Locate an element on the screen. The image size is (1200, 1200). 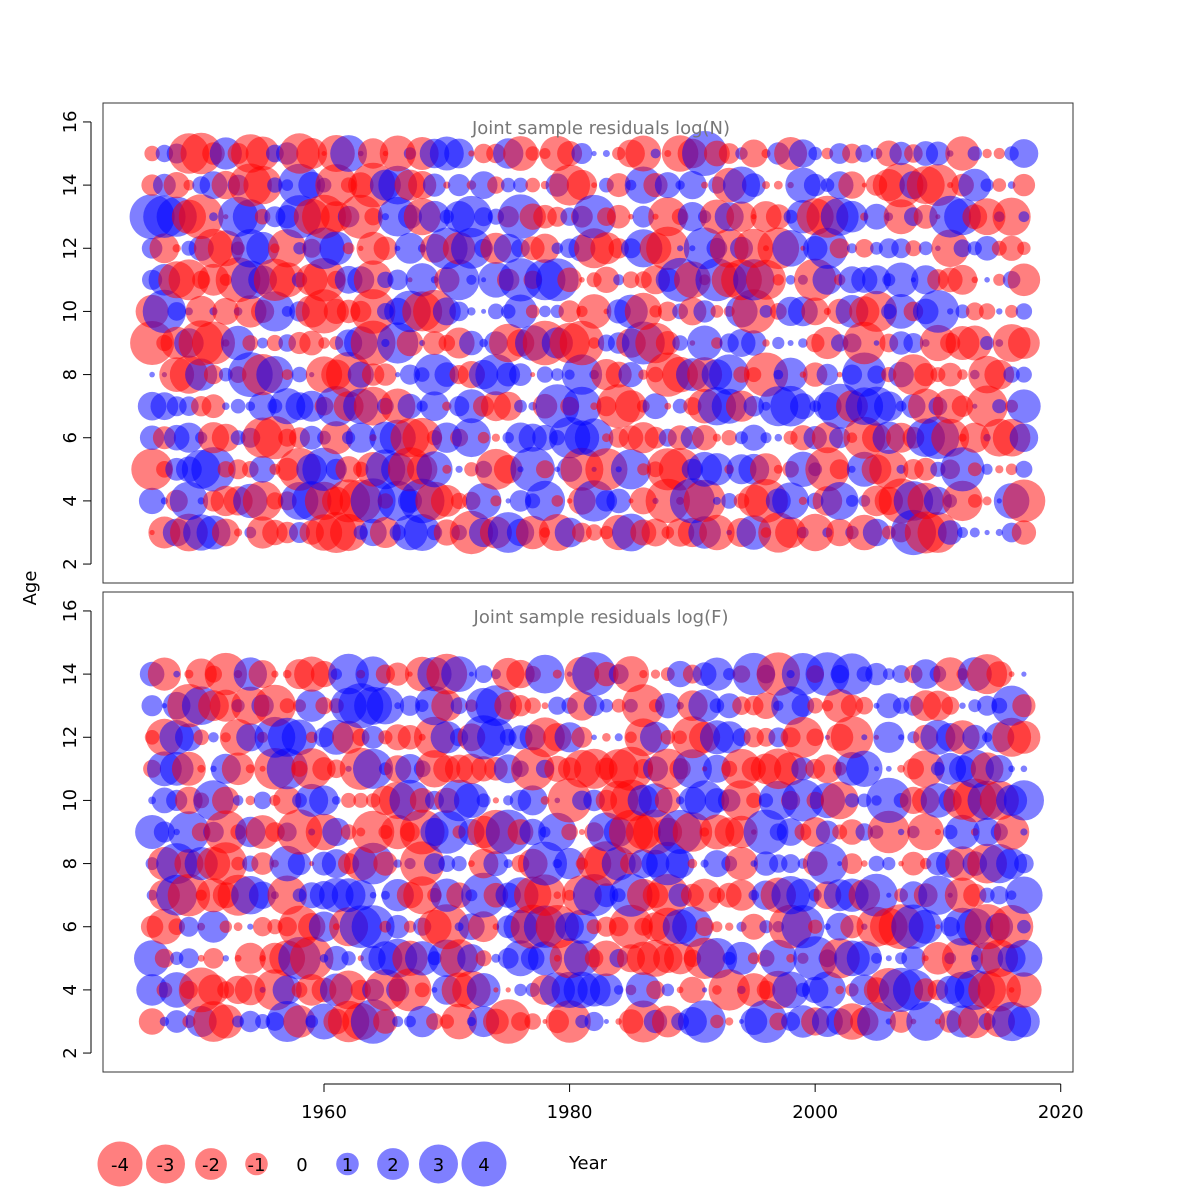
y-tick-label: 2 is located at coordinates (70, 563).